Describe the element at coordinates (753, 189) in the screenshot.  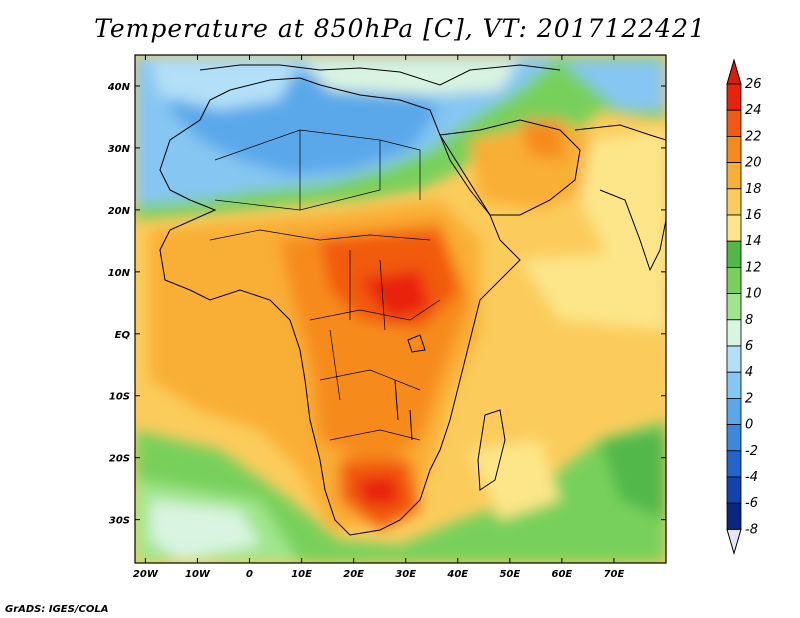
I see `colorbar-label: 18` at that location.